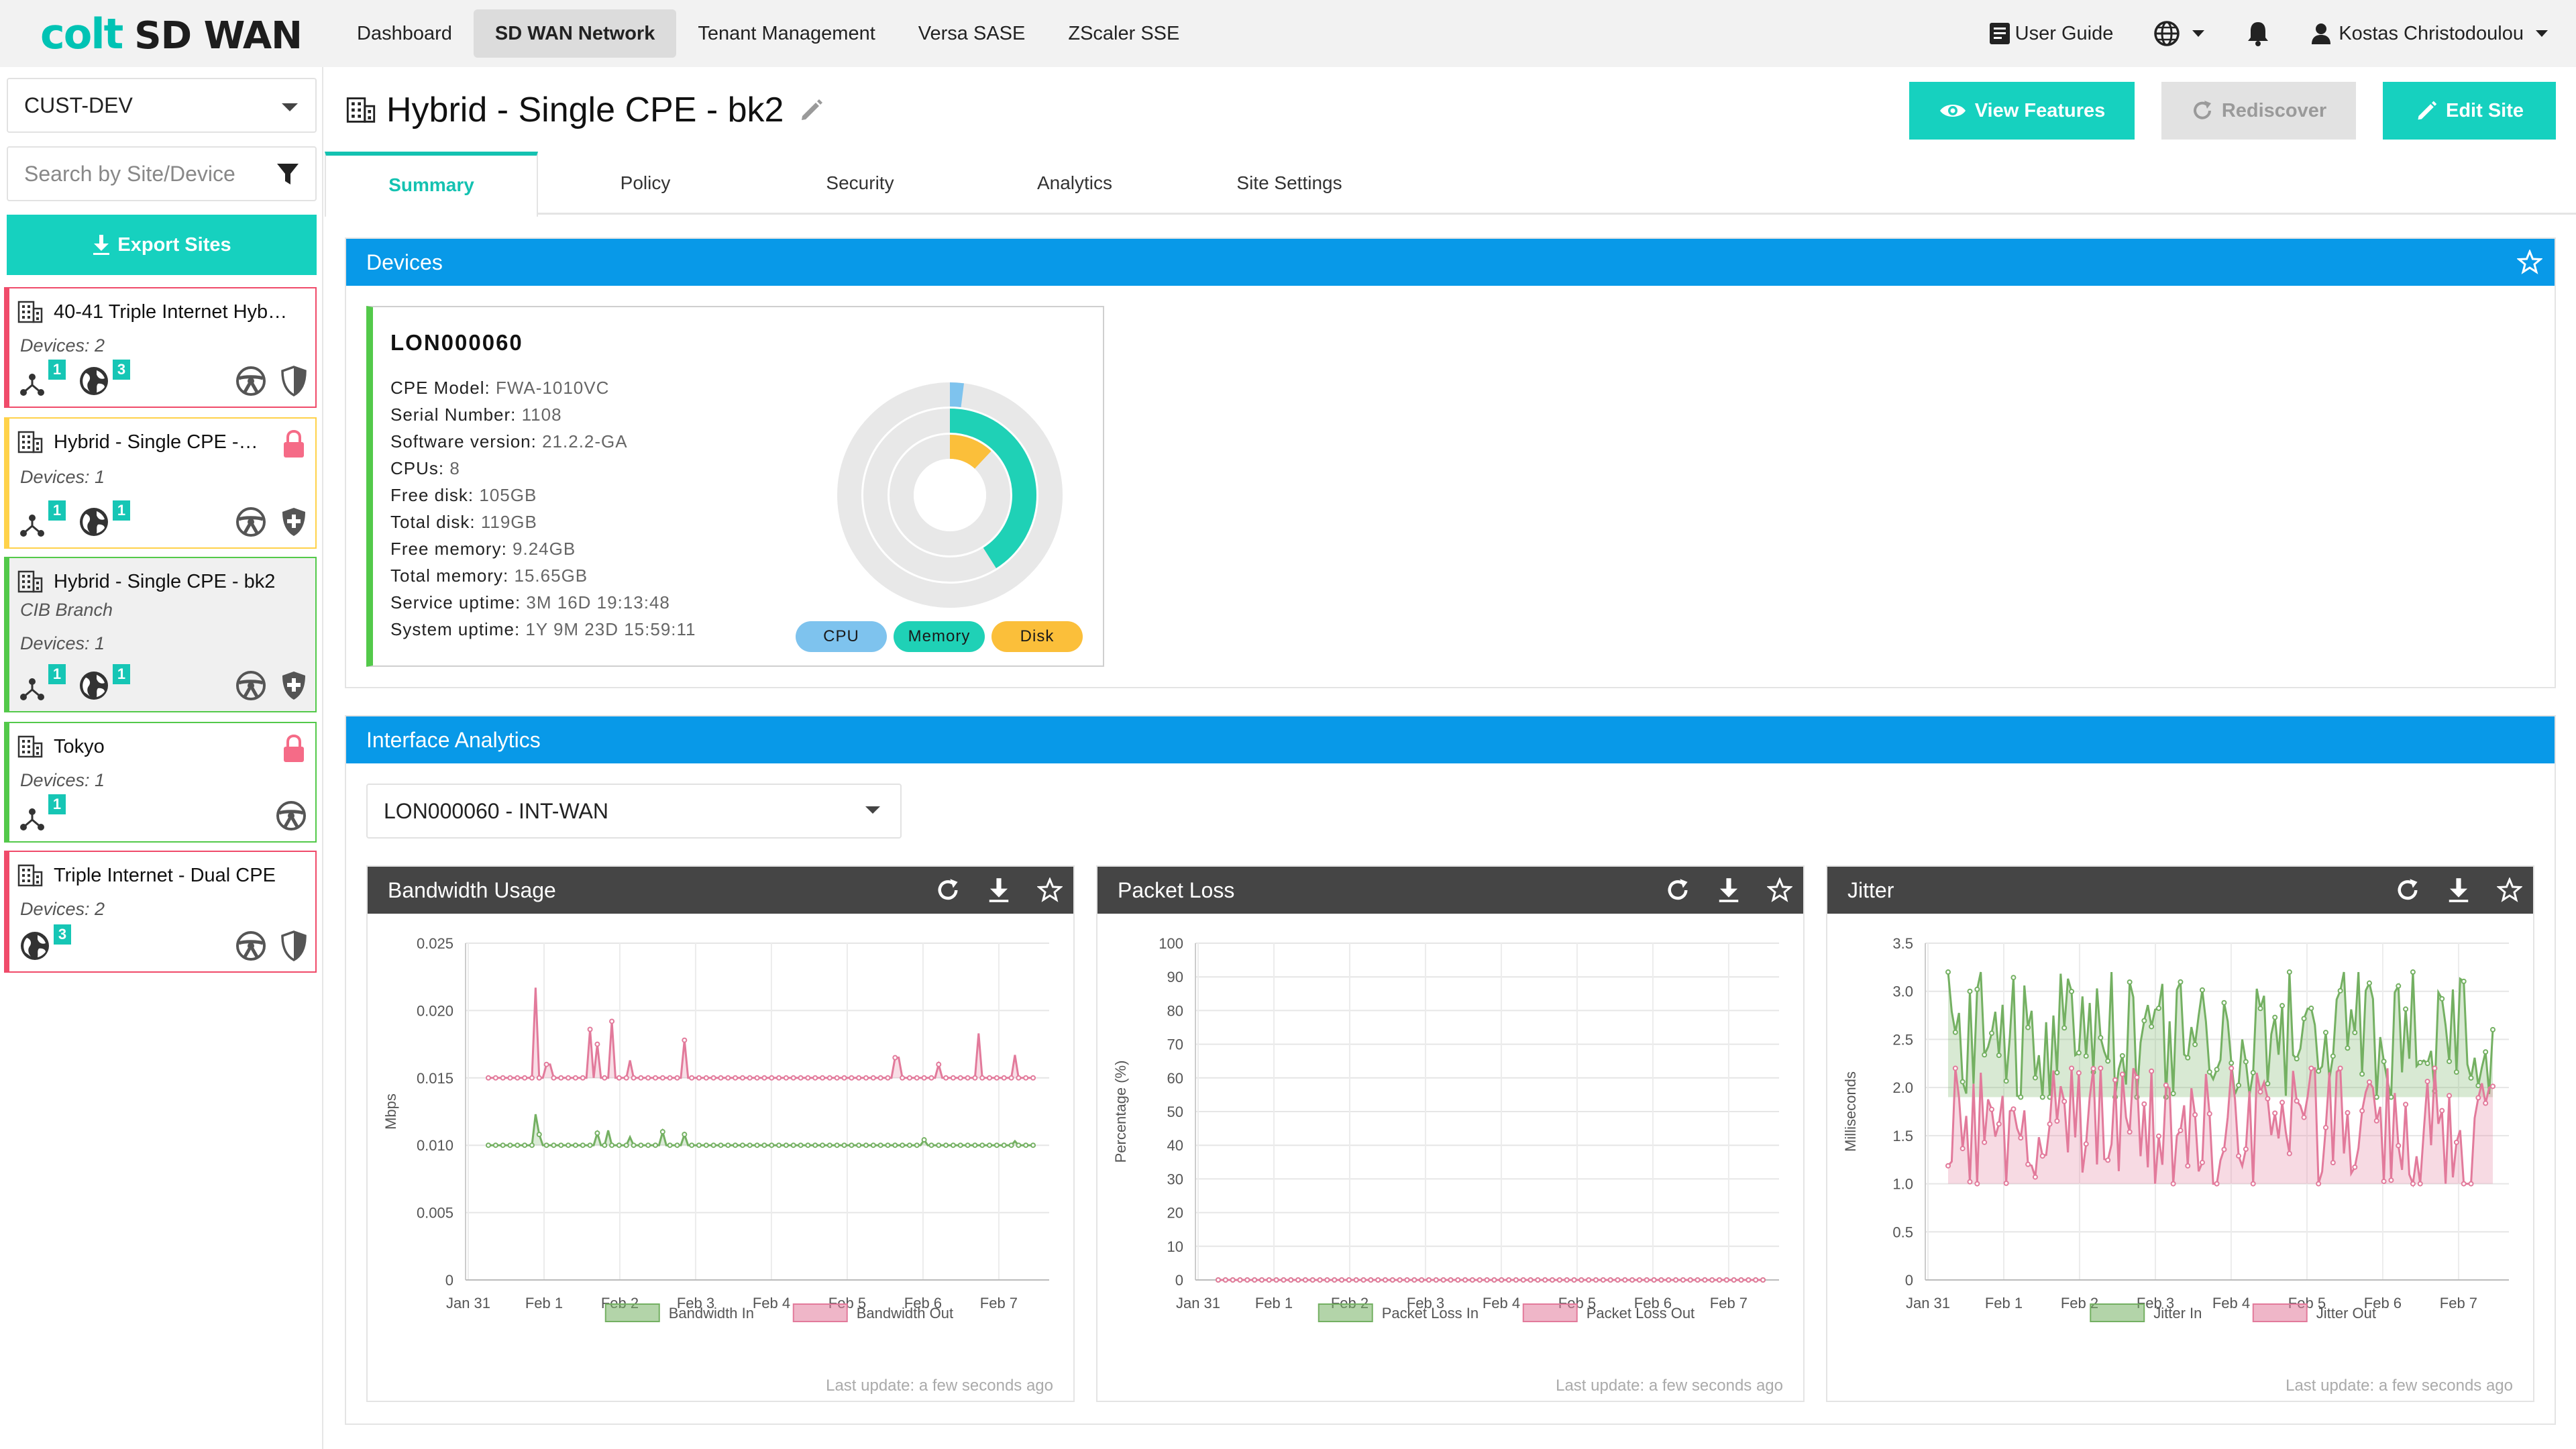 This screenshot has height=1449, width=2576. I want to click on y-tick-label: 0.015, so click(435, 1078).